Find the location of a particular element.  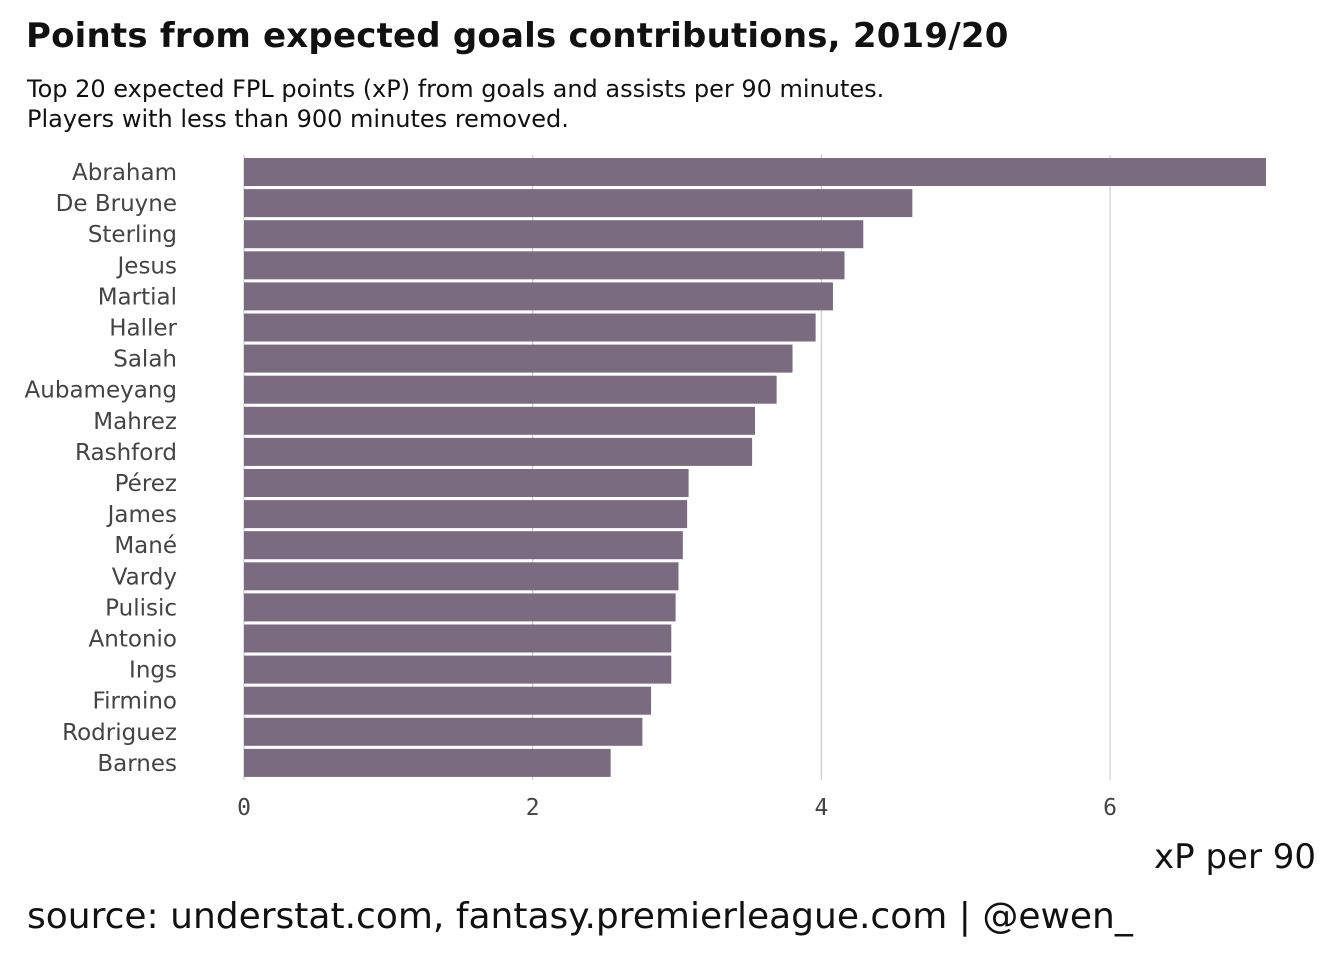

category-label: Barnes is located at coordinates (137, 764).